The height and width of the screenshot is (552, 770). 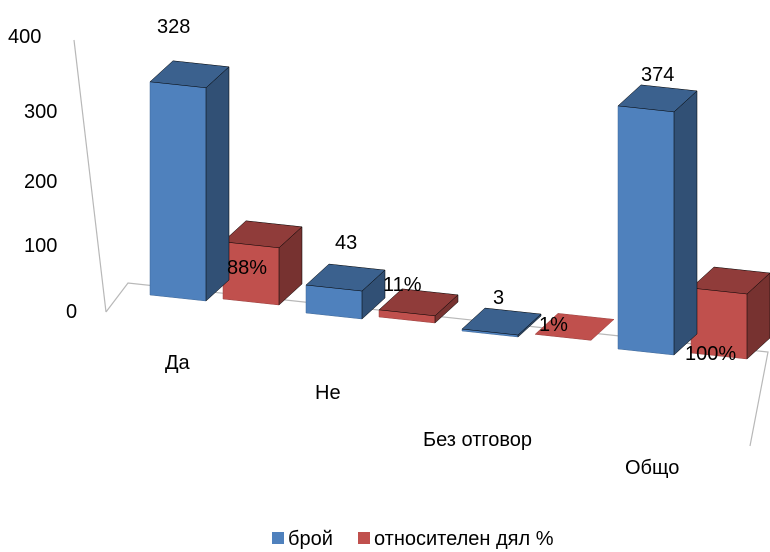 I want to click on y-axis-ticks: 400 300 200 100 0, so click(x=42, y=174).